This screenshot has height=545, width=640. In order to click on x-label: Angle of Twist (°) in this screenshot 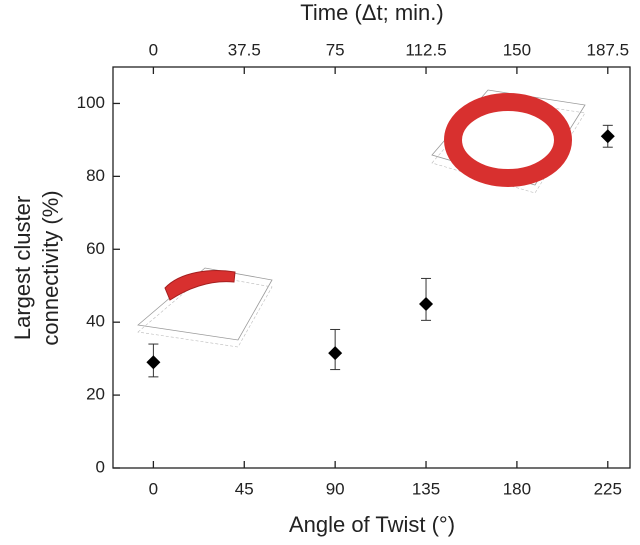, I will do `click(372, 524)`.